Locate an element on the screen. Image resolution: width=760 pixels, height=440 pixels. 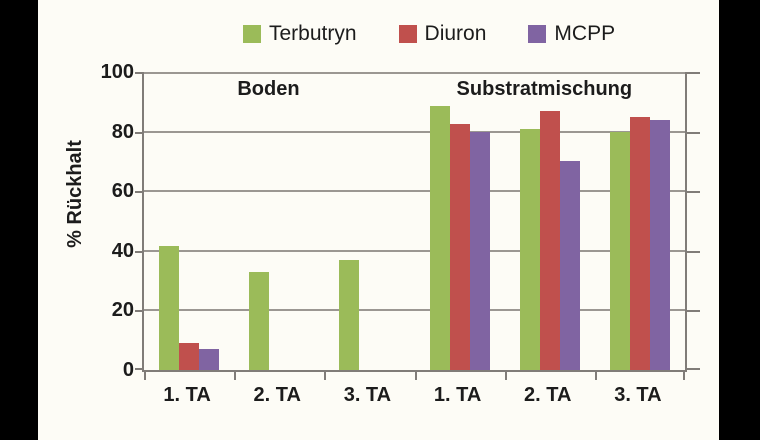
bar-mcpp-cat5 is located at coordinates (569, 265).